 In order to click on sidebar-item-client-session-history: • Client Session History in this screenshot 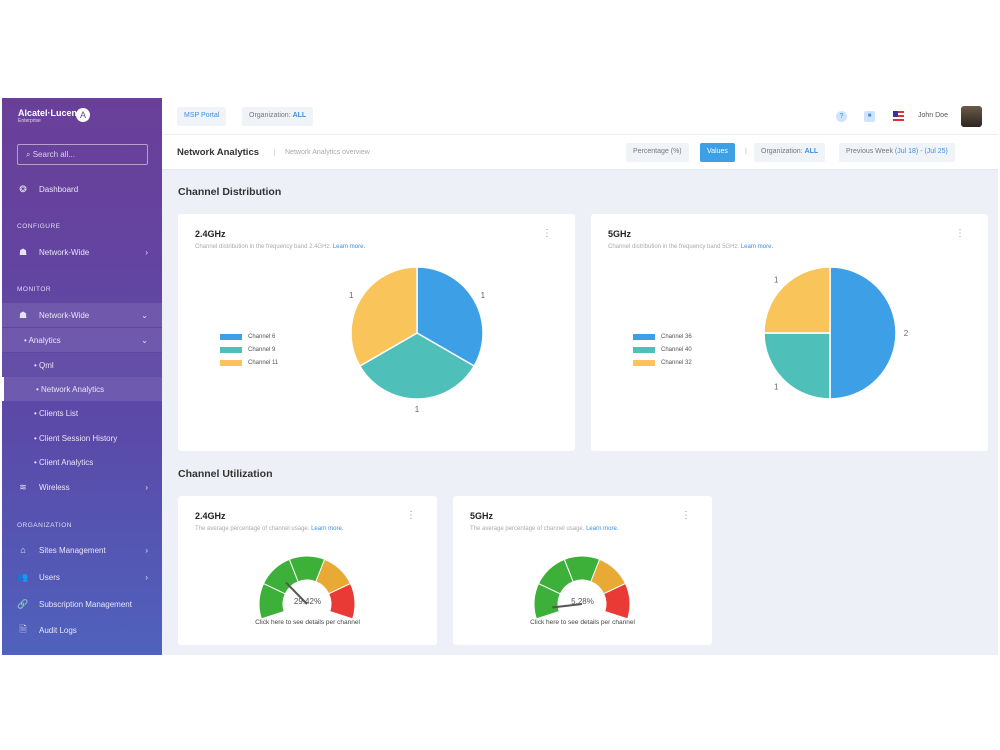, I will do `click(76, 438)`.